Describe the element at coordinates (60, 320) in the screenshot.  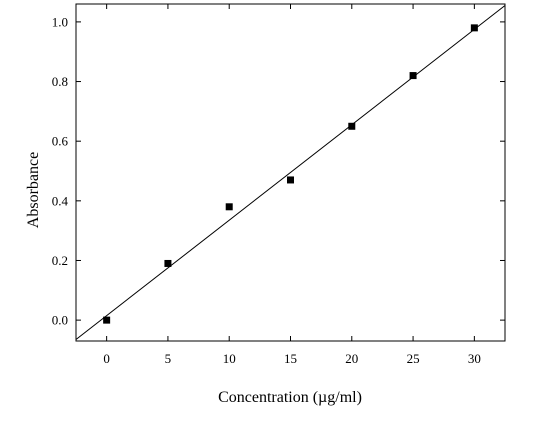
I see `y-tick-label: 0.0` at that location.